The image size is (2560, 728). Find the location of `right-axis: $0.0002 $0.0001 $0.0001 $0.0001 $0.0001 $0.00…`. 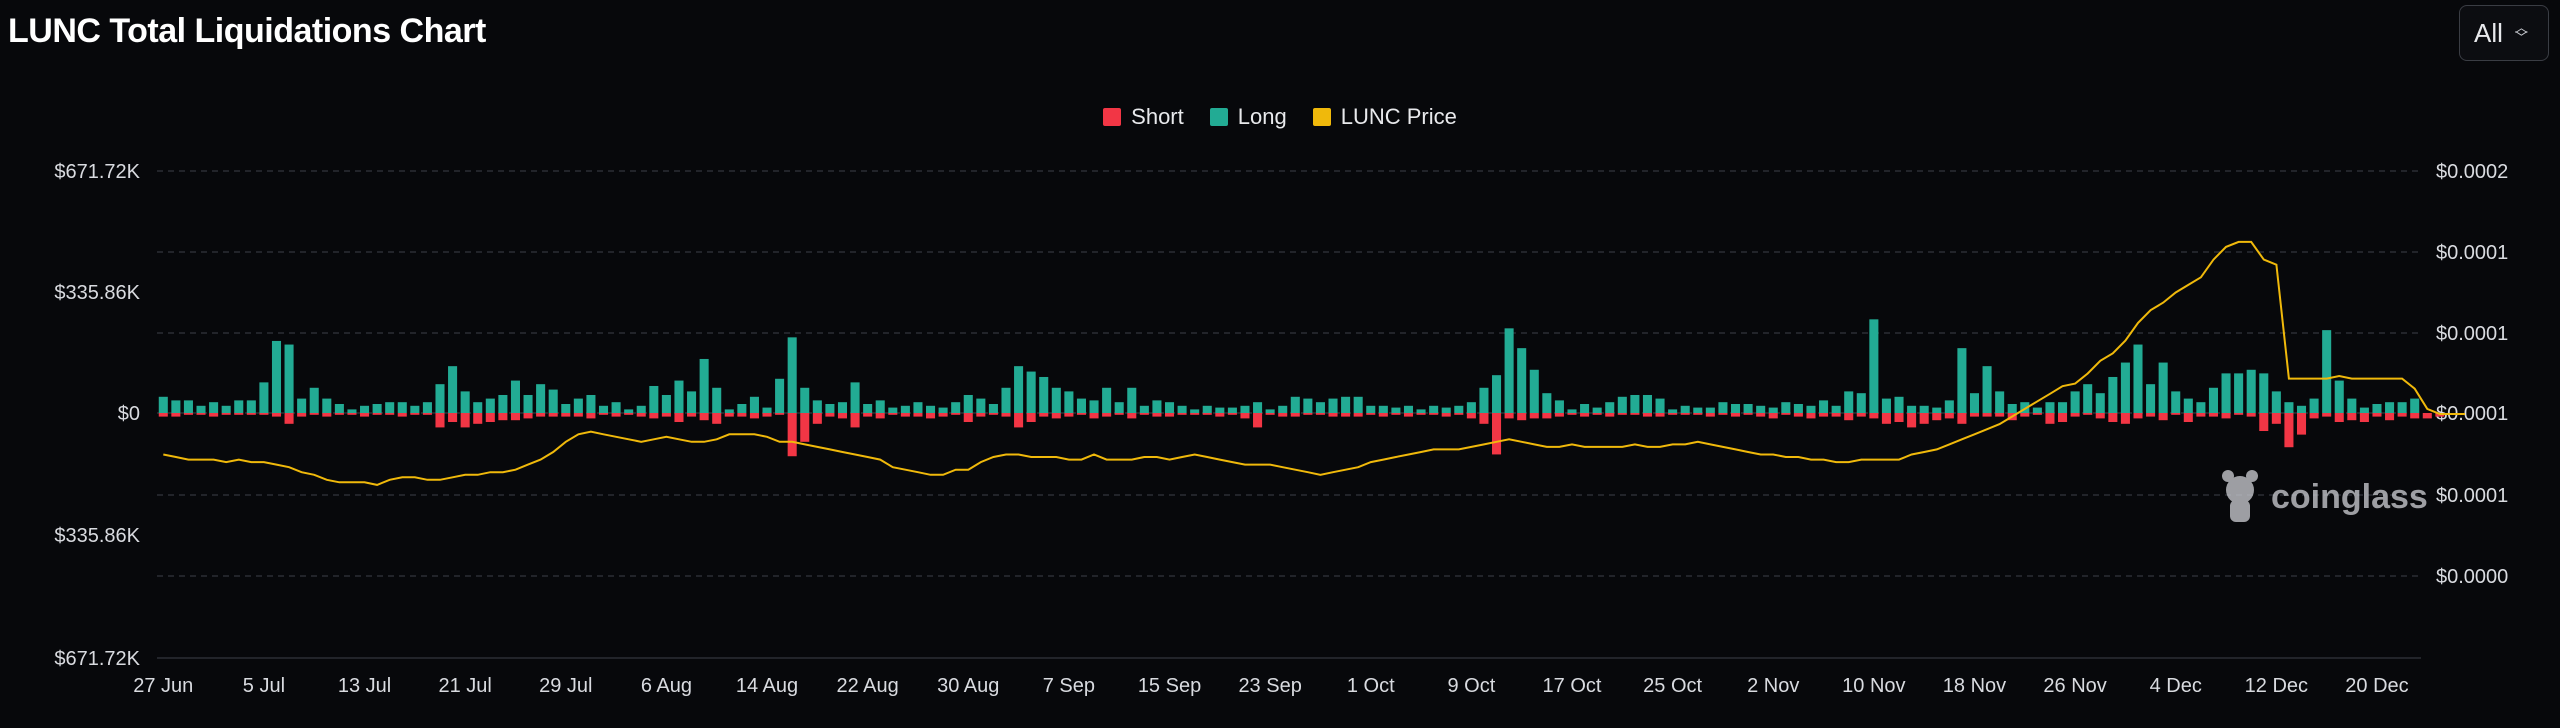

right-axis: $0.0002 $0.0001 $0.0001 $0.0001 $0.0001 $0.00… is located at coordinates (2472, 374).